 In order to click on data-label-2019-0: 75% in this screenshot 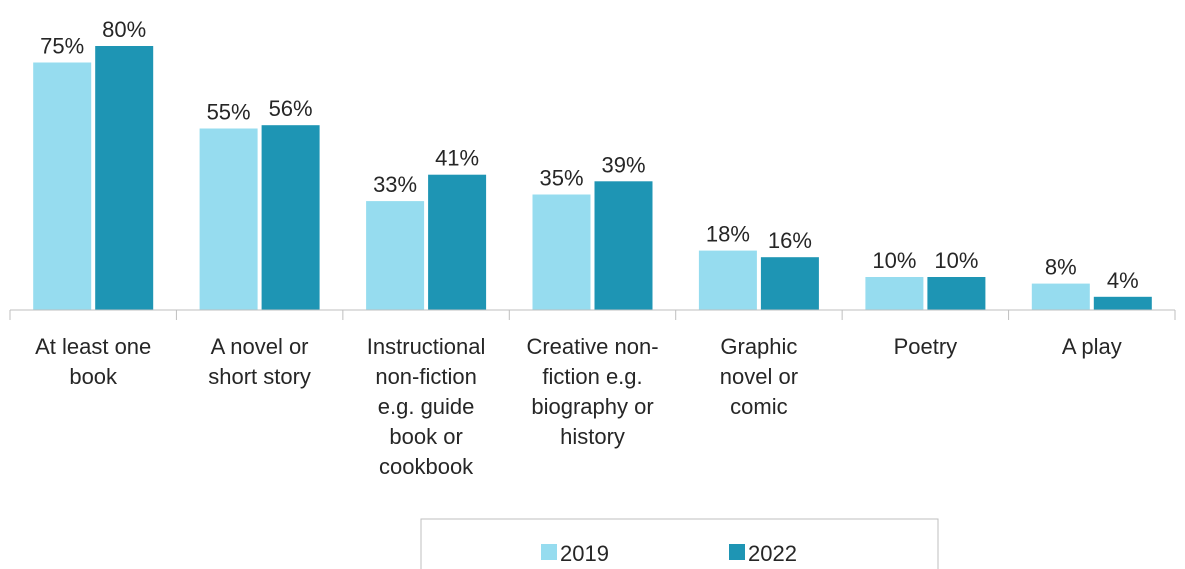, I will do `click(62, 46)`.